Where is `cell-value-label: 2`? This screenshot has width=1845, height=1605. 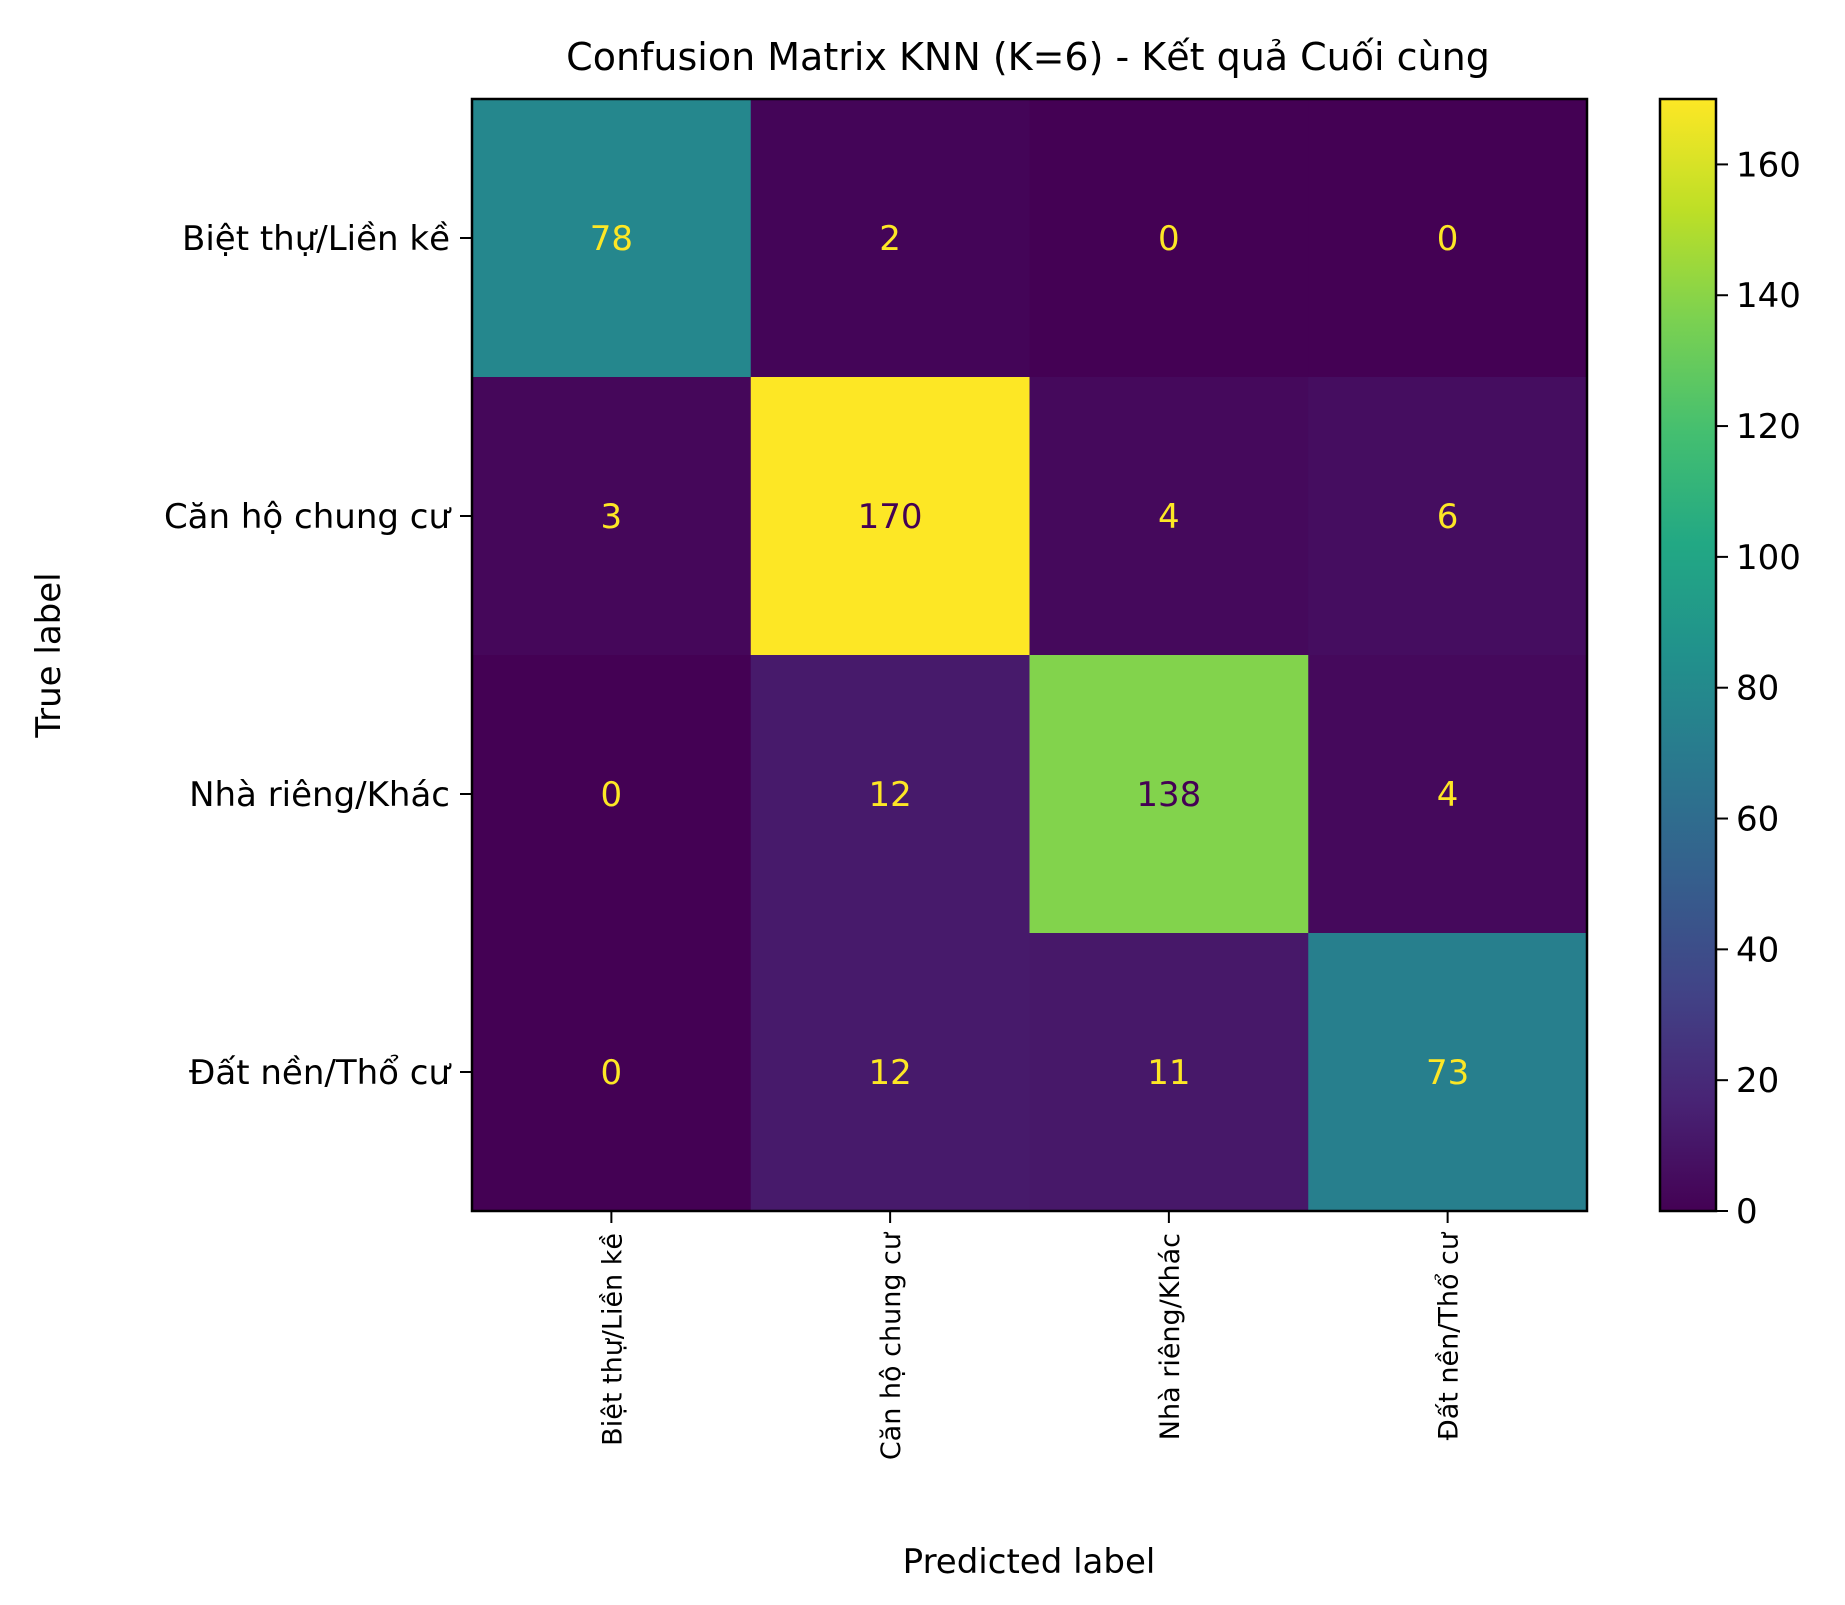
cell-value-label: 2 is located at coordinates (890, 239).